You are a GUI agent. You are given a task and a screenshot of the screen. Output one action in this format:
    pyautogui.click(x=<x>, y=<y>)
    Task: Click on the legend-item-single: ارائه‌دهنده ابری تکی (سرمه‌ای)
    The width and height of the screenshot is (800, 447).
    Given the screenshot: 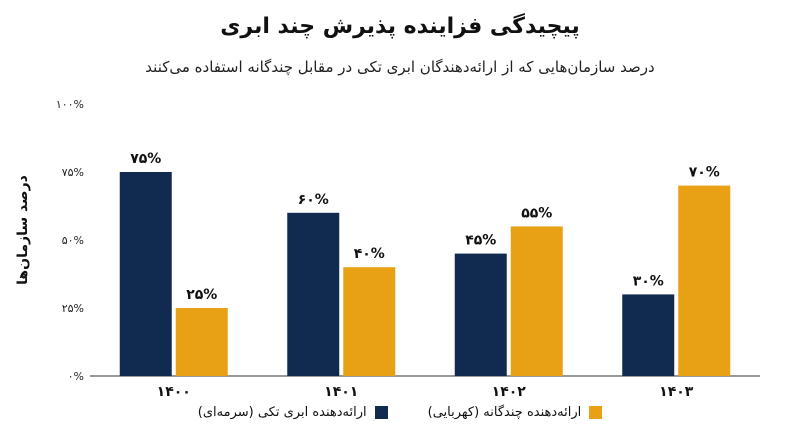 What is the action you would take?
    pyautogui.click(x=293, y=412)
    